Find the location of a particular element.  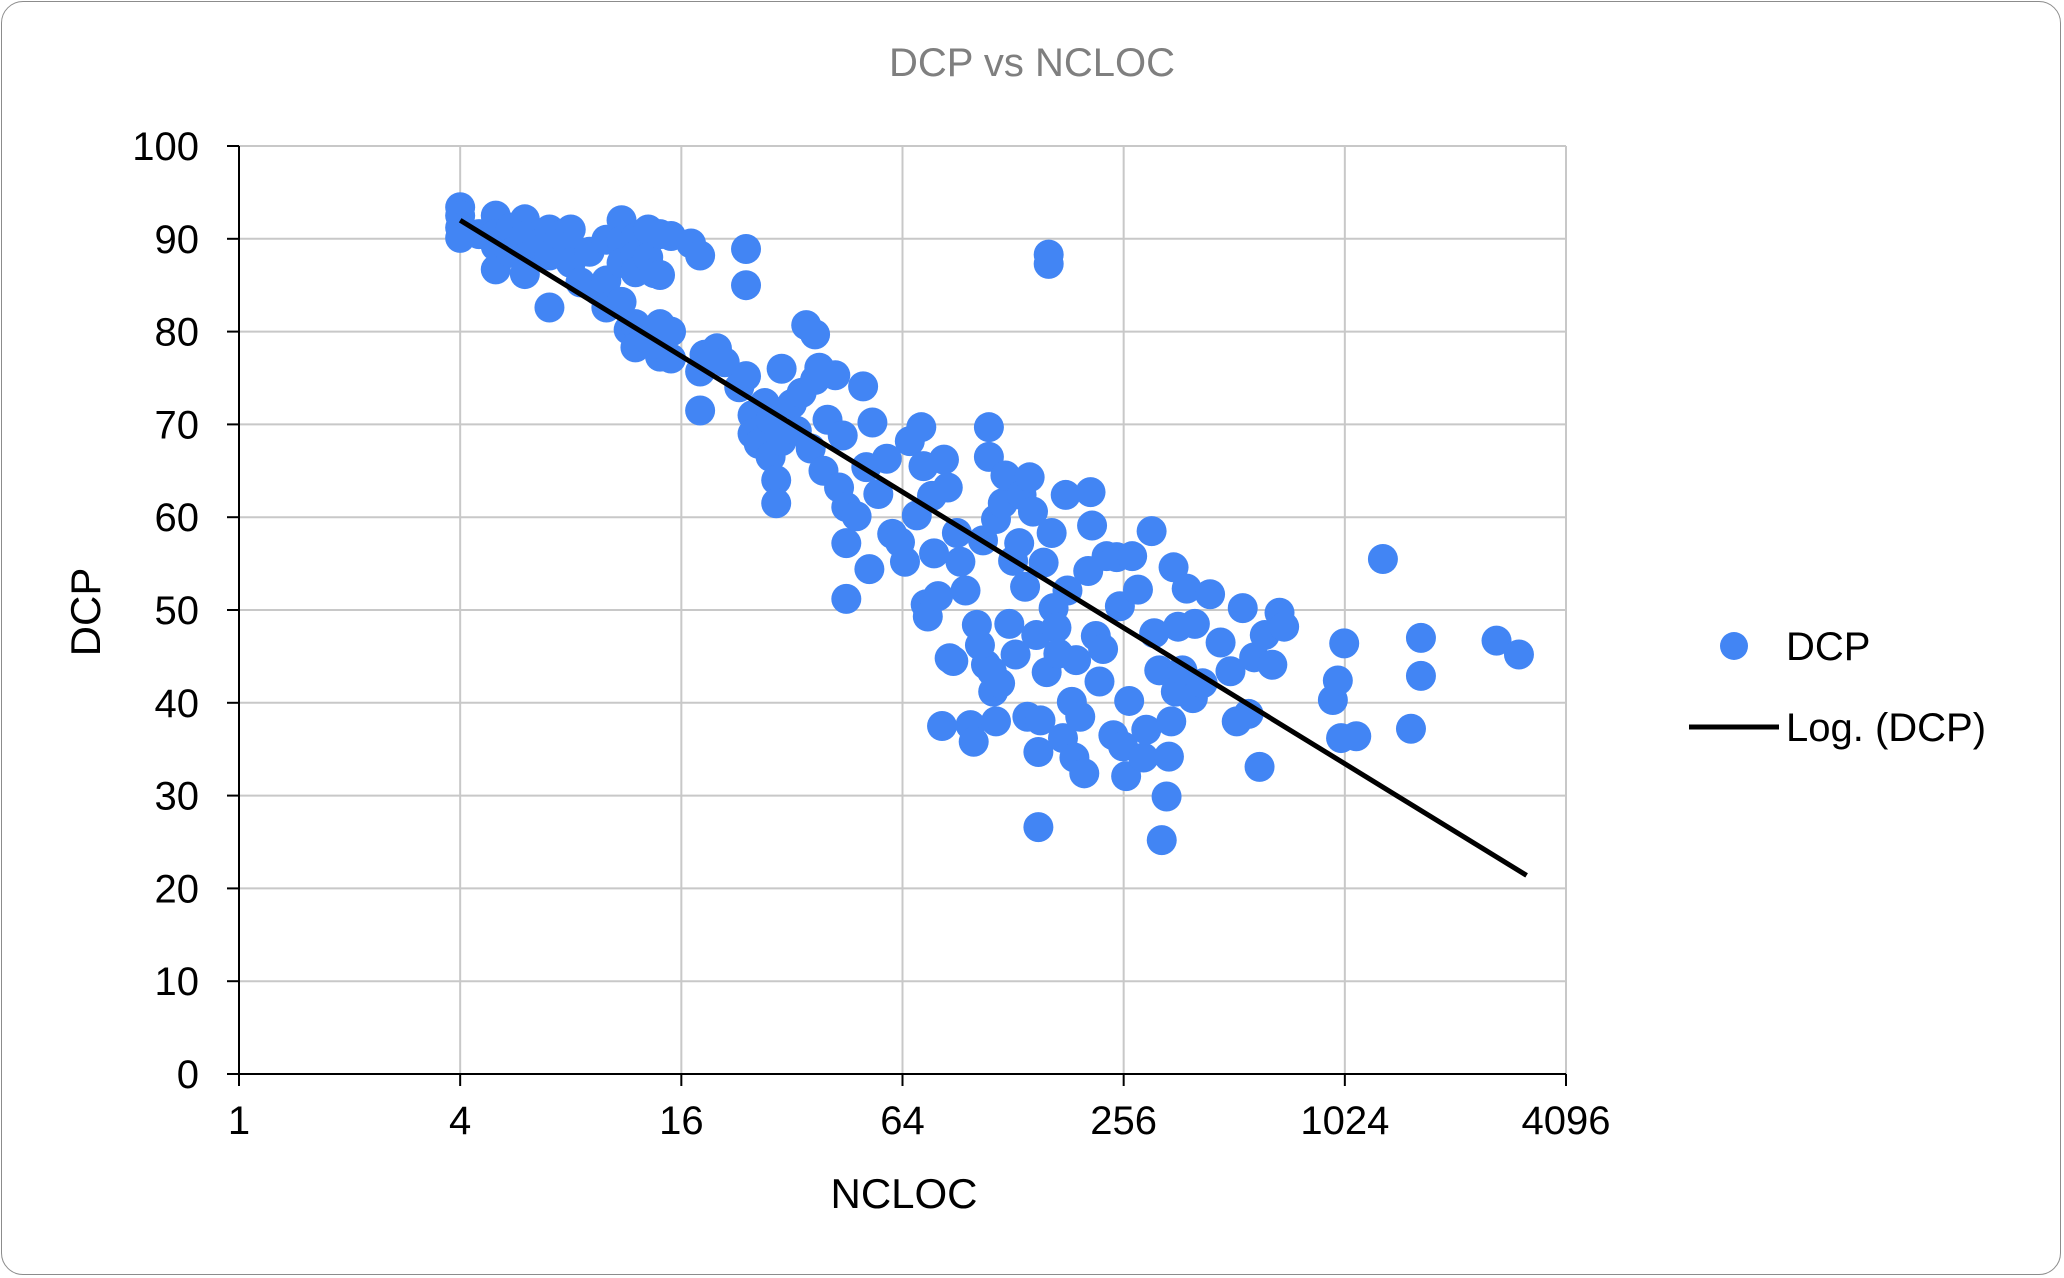

x-tick-label: 256 is located at coordinates (1123, 1121).